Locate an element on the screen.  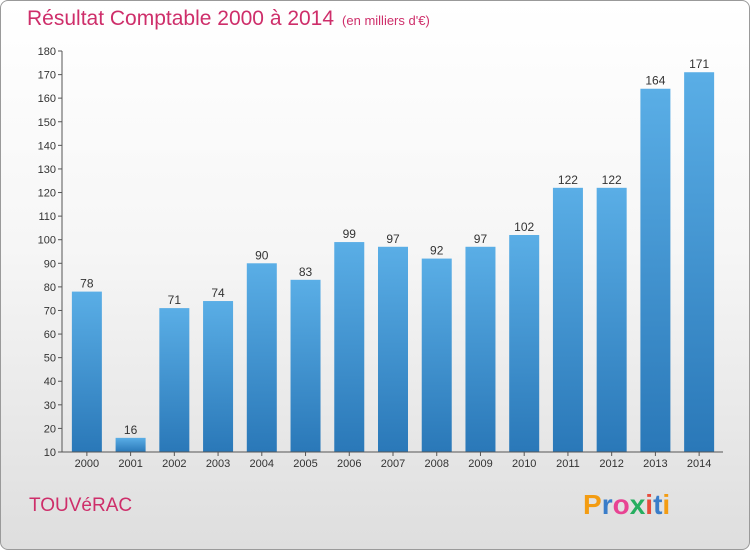
x-tick-label: 2000 is located at coordinates (87, 464).